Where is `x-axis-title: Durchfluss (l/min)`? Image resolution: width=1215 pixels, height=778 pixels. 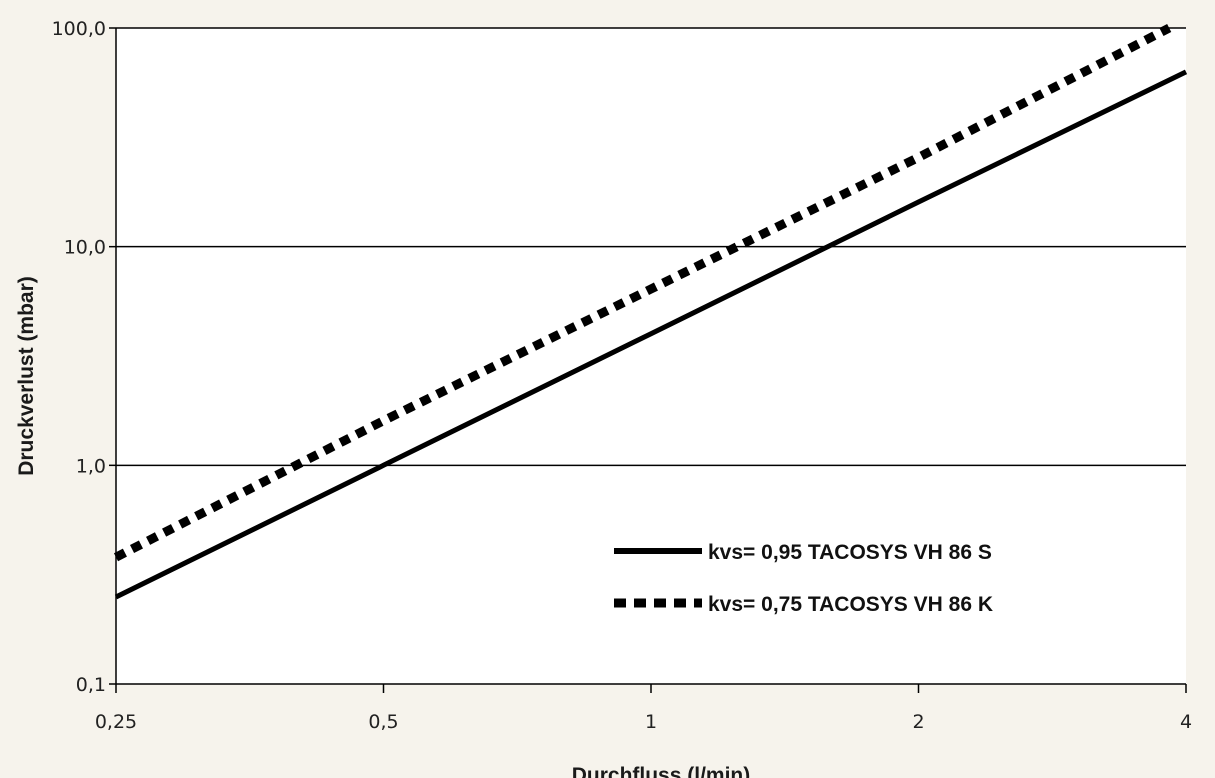 x-axis-title: Durchfluss (l/min) is located at coordinates (661, 771).